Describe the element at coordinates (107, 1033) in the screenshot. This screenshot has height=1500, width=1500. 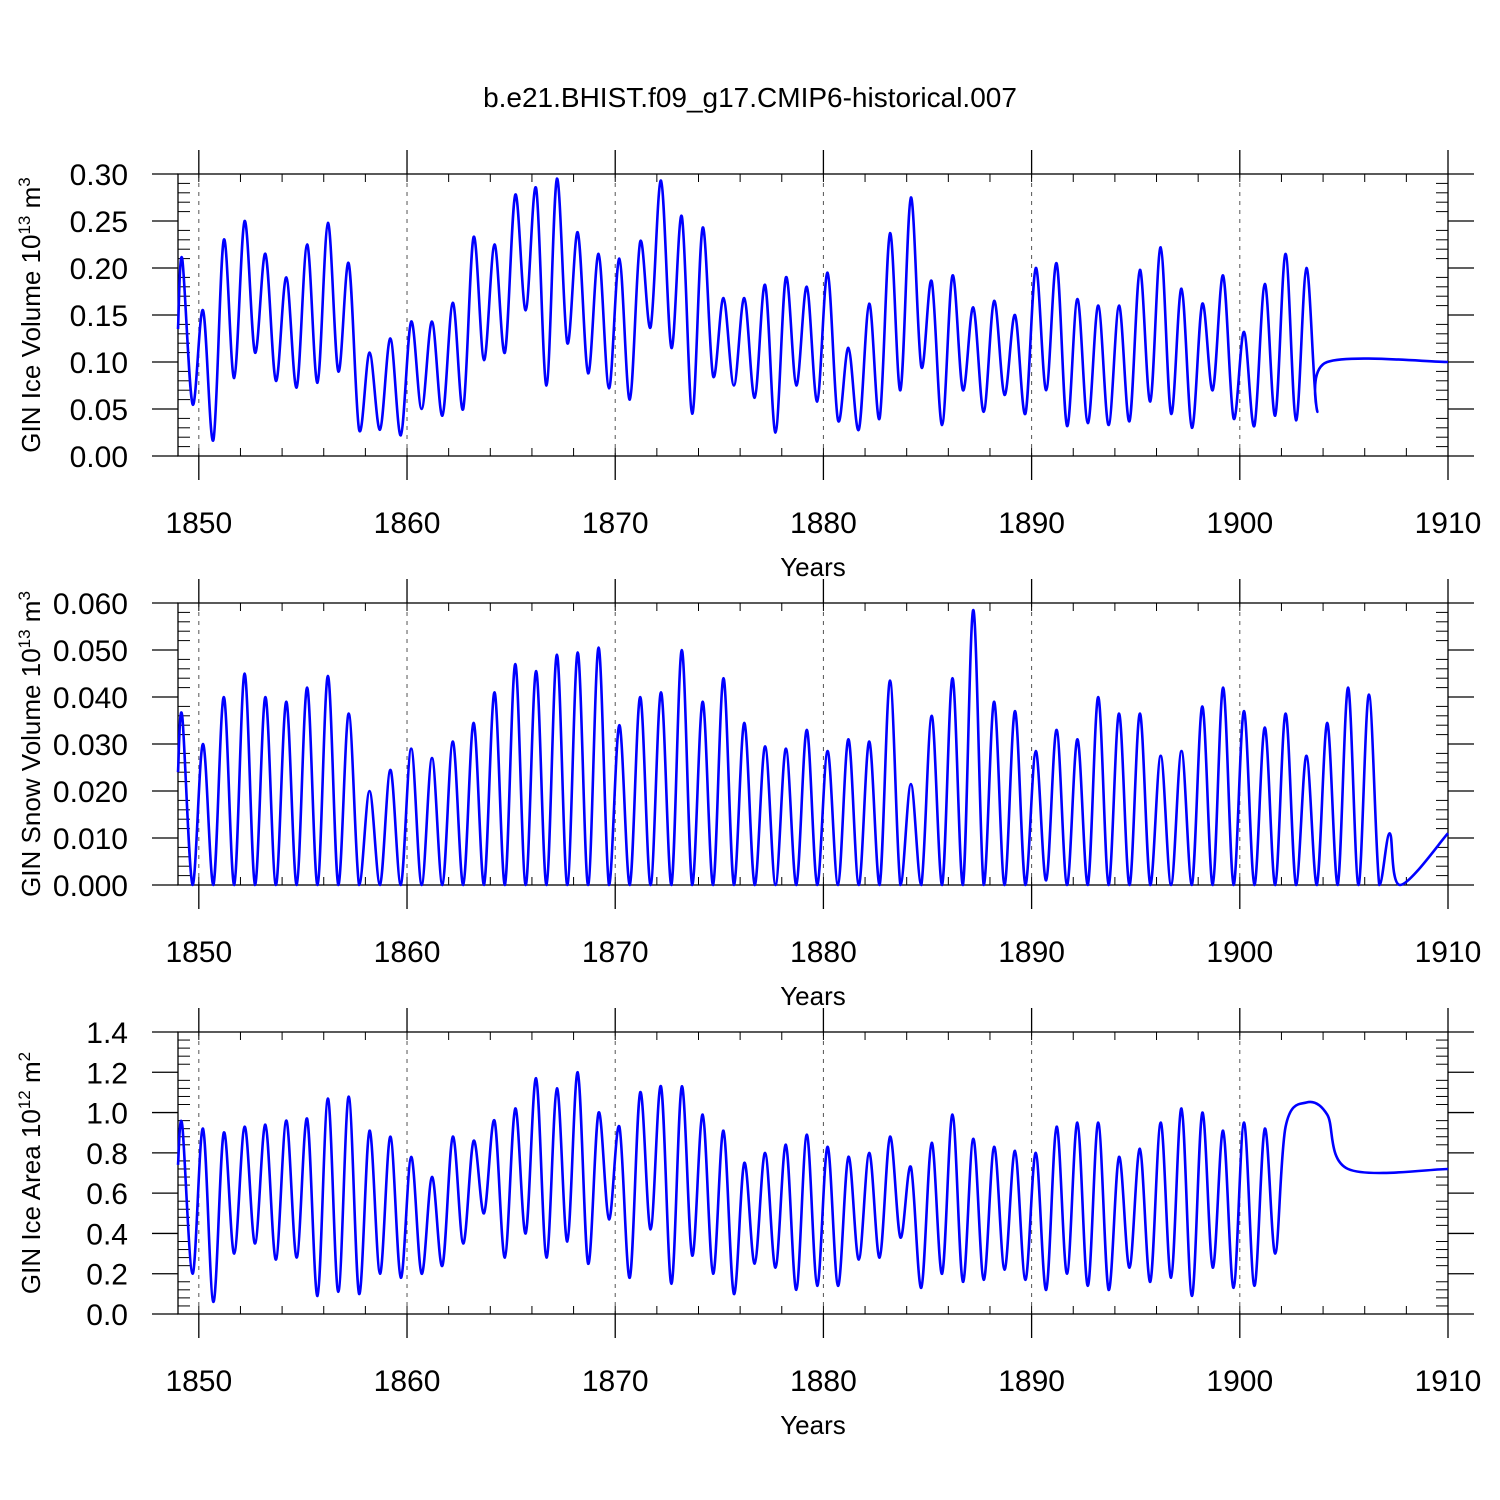
I see `y-tick-label: 1.4` at that location.